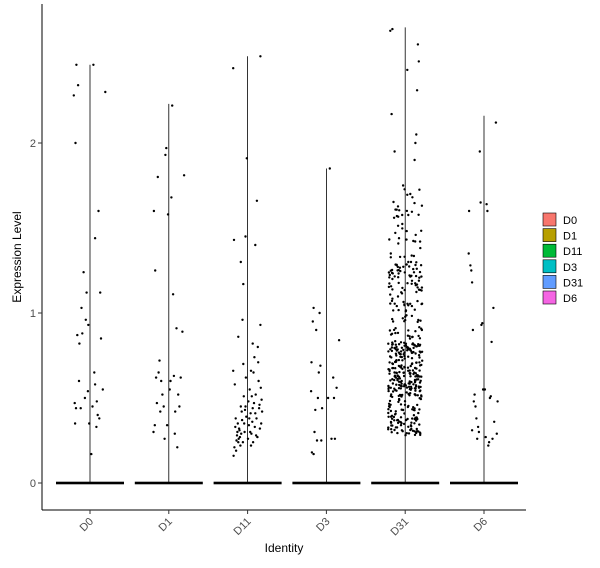  I want to click on violin-D31, so click(405, 256).